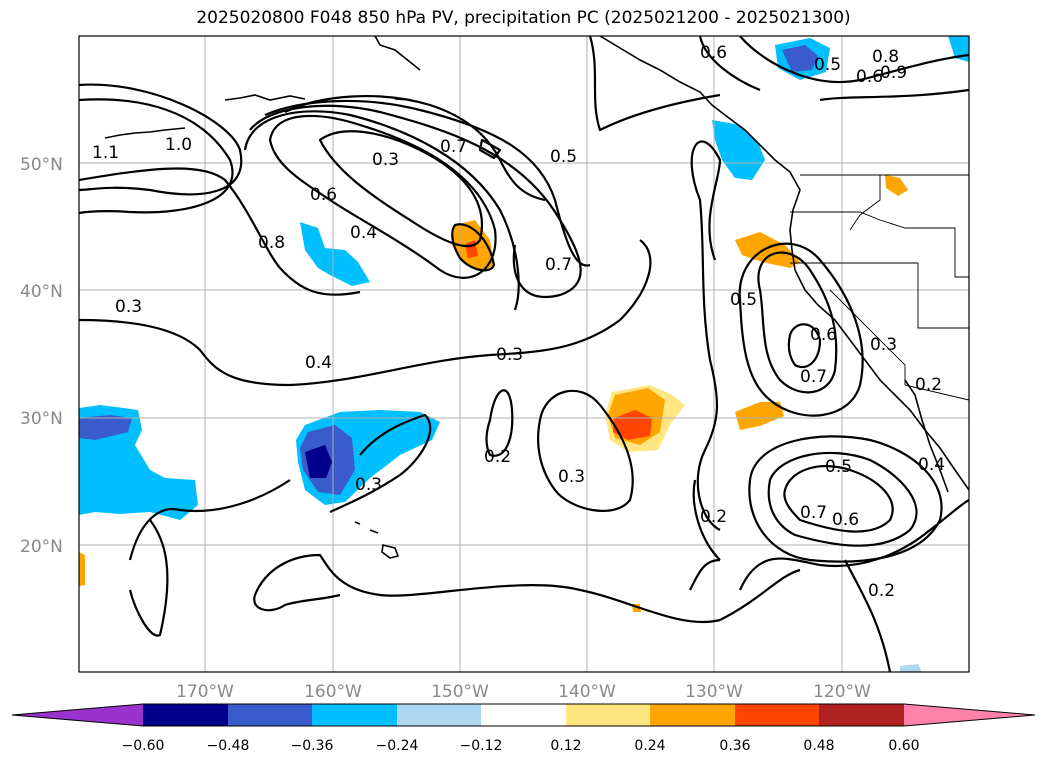 The height and width of the screenshot is (765, 1047). Describe the element at coordinates (879, 287) in the screenshot. I see `political-borders` at that location.